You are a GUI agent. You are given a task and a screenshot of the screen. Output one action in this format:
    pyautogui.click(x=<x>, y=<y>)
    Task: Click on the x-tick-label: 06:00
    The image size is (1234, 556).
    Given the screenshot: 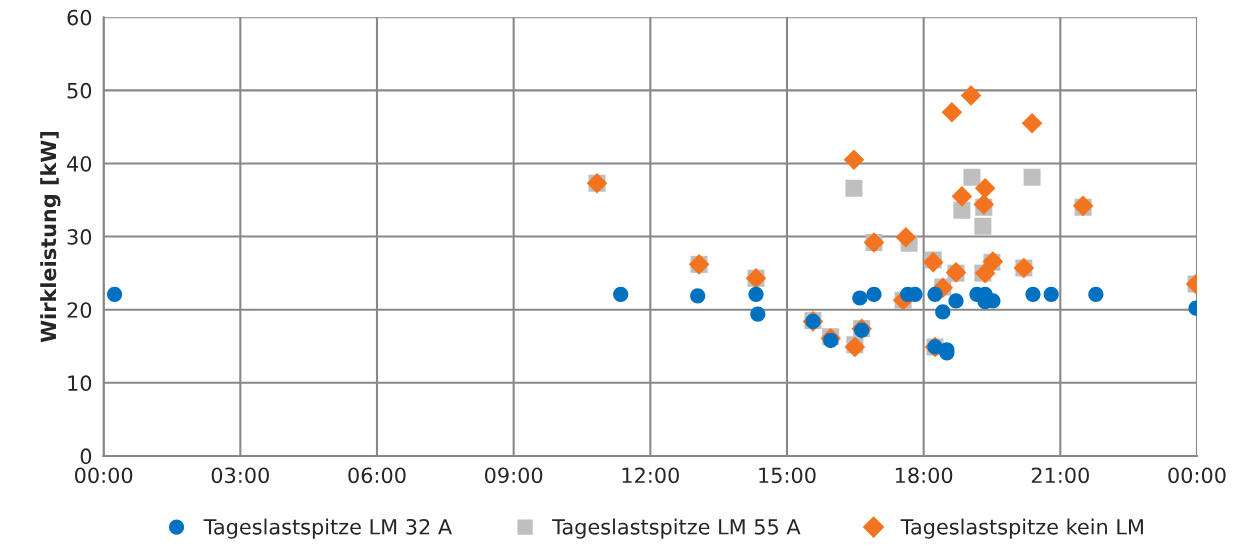 What is the action you would take?
    pyautogui.click(x=377, y=475)
    